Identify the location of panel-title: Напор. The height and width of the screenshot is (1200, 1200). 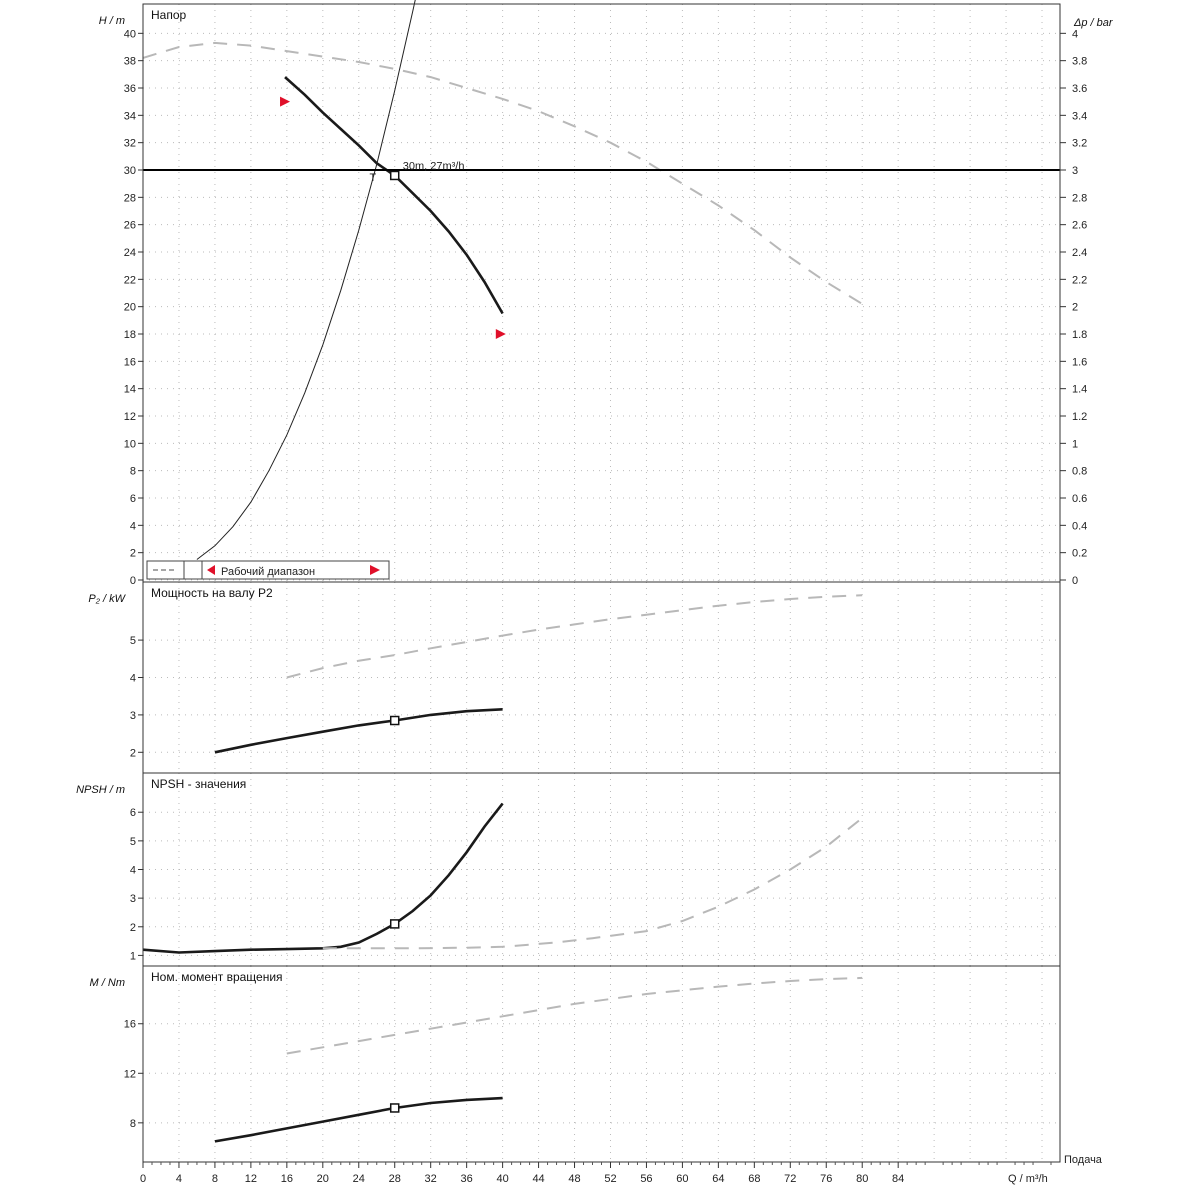
(169, 15).